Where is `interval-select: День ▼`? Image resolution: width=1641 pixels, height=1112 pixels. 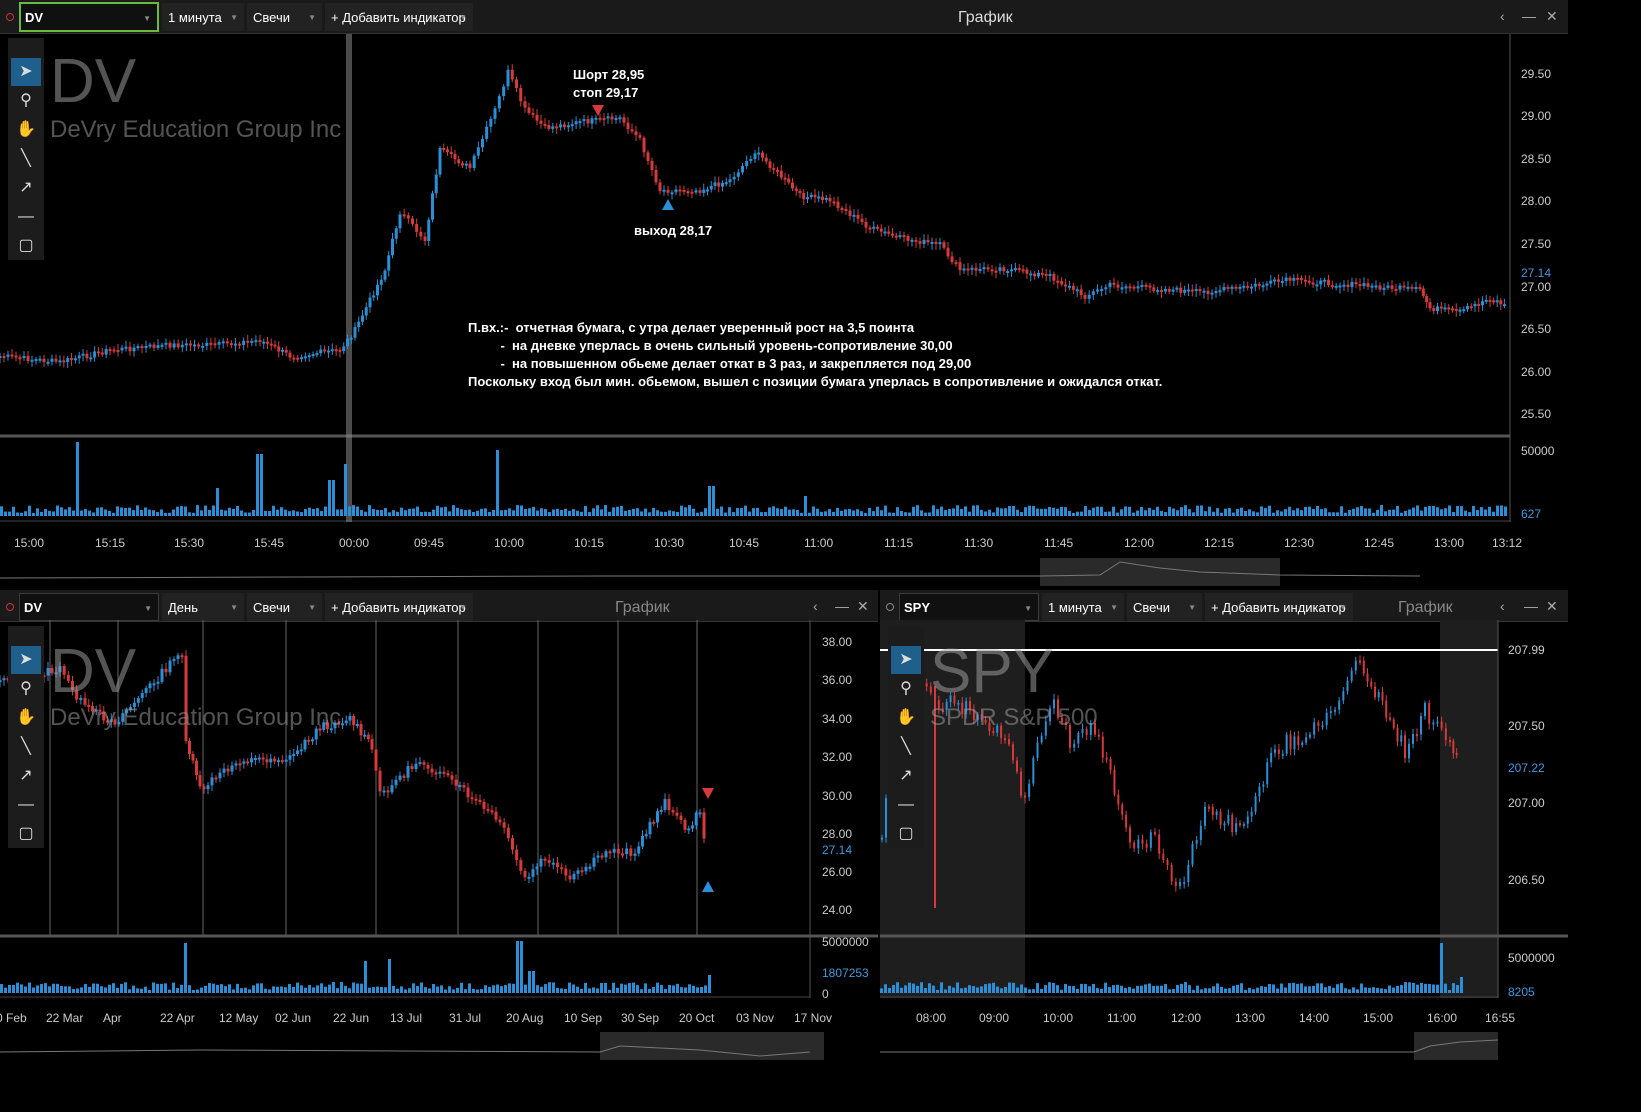
interval-select: День ▼ is located at coordinates (203, 607).